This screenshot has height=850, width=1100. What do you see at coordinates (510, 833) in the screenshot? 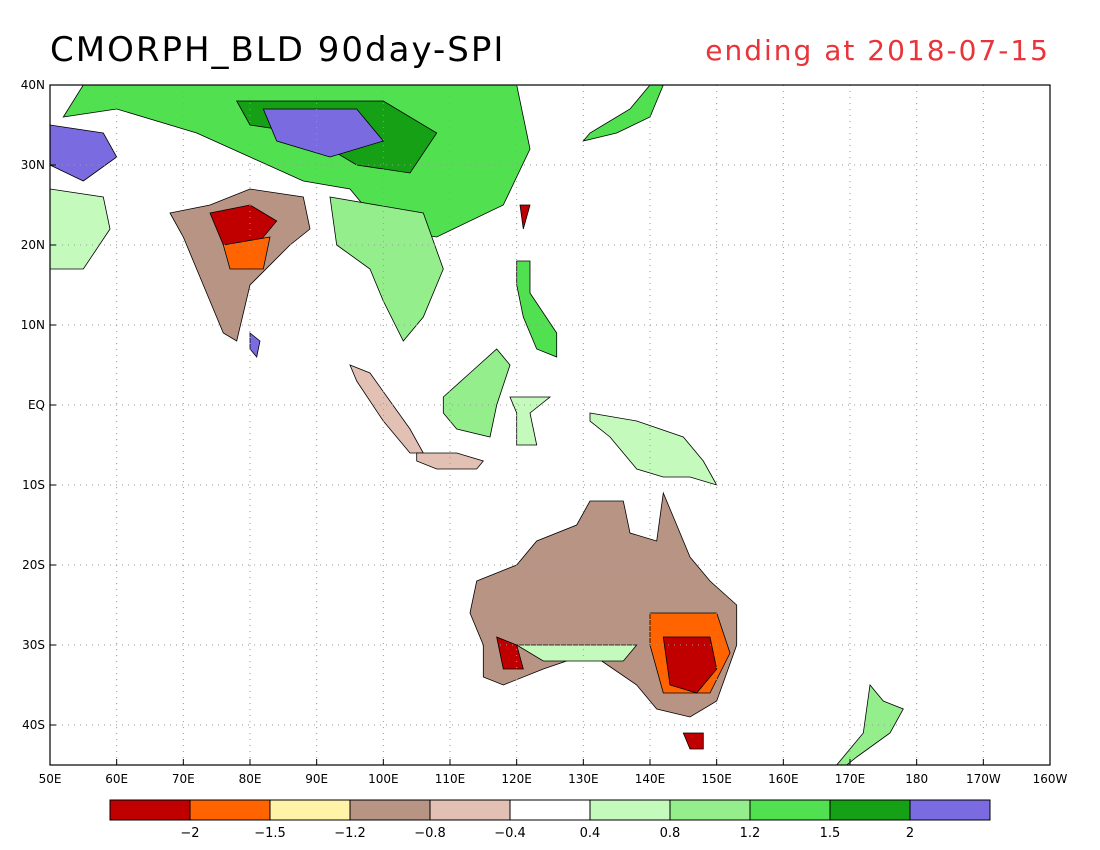
I see `colorbar-label: −0.4` at bounding box center [510, 833].